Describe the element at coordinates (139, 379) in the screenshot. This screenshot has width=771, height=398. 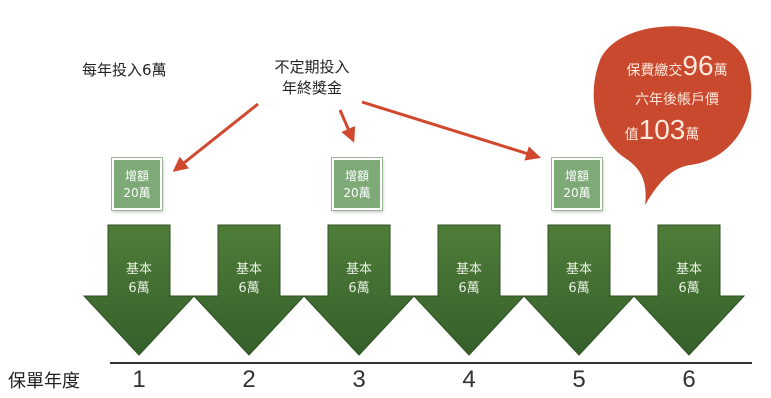
I see `year-label-1: 1` at that location.